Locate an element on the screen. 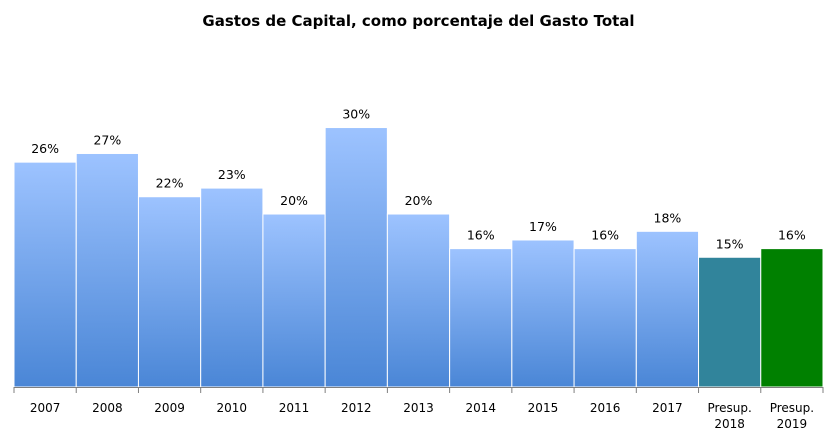 The height and width of the screenshot is (442, 837). value-label: 22% is located at coordinates (170, 183).